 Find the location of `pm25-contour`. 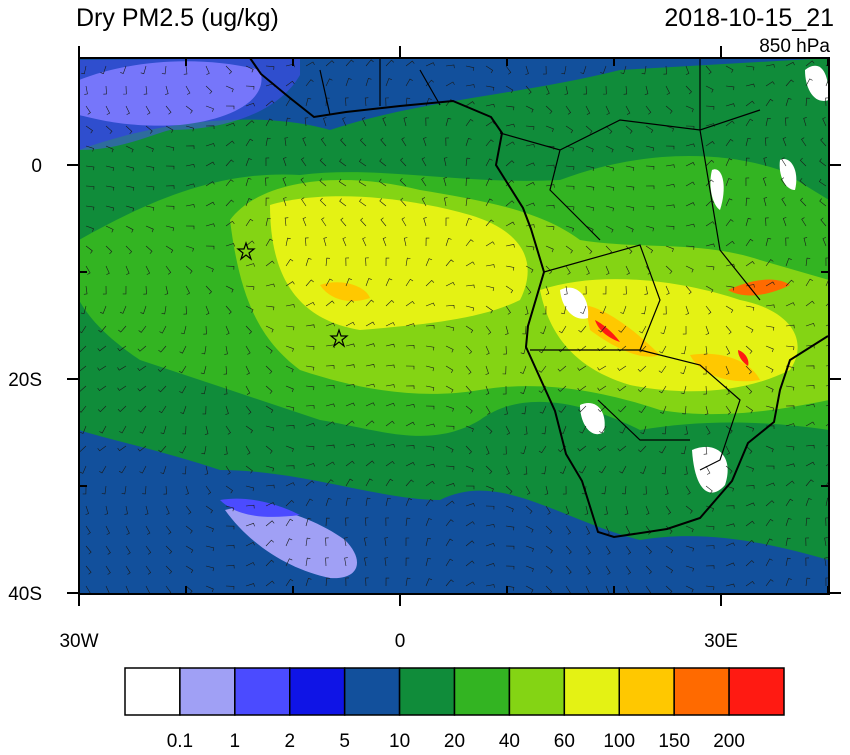

pm25-contour is located at coordinates (710, 469).